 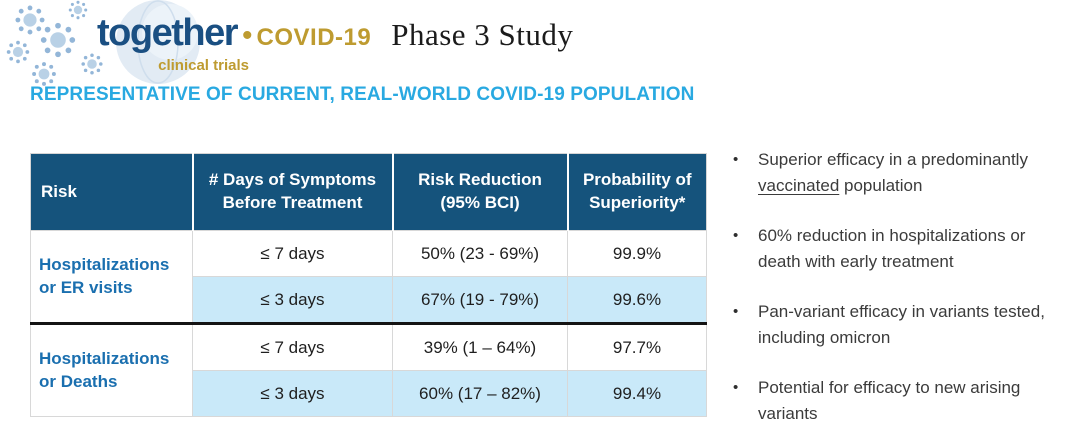 What do you see at coordinates (111, 369) in the screenshot?
I see `risk-group-label: Hospitalizations or Deaths` at bounding box center [111, 369].